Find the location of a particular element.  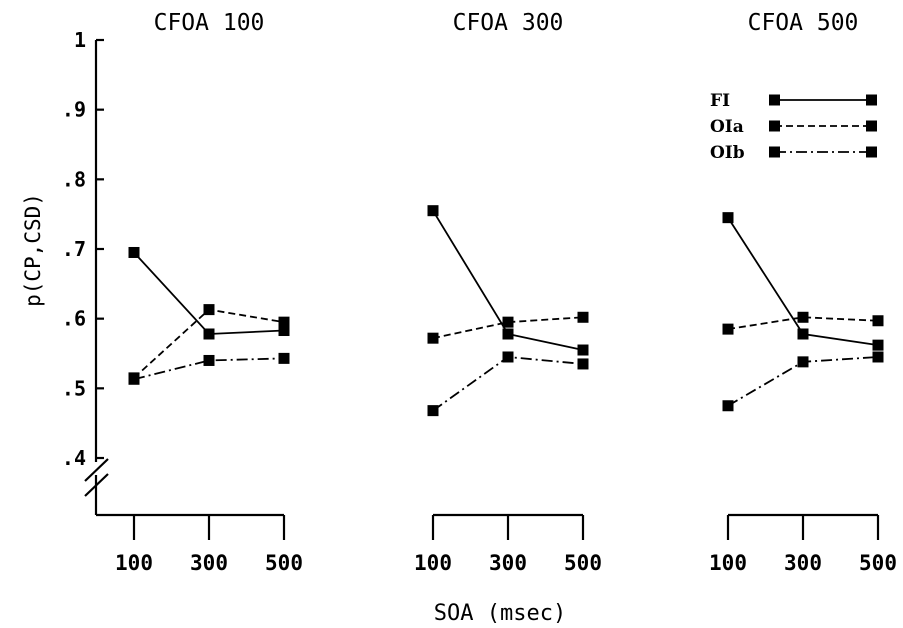

panel-title-2: CFOA 300 is located at coordinates (508, 23).